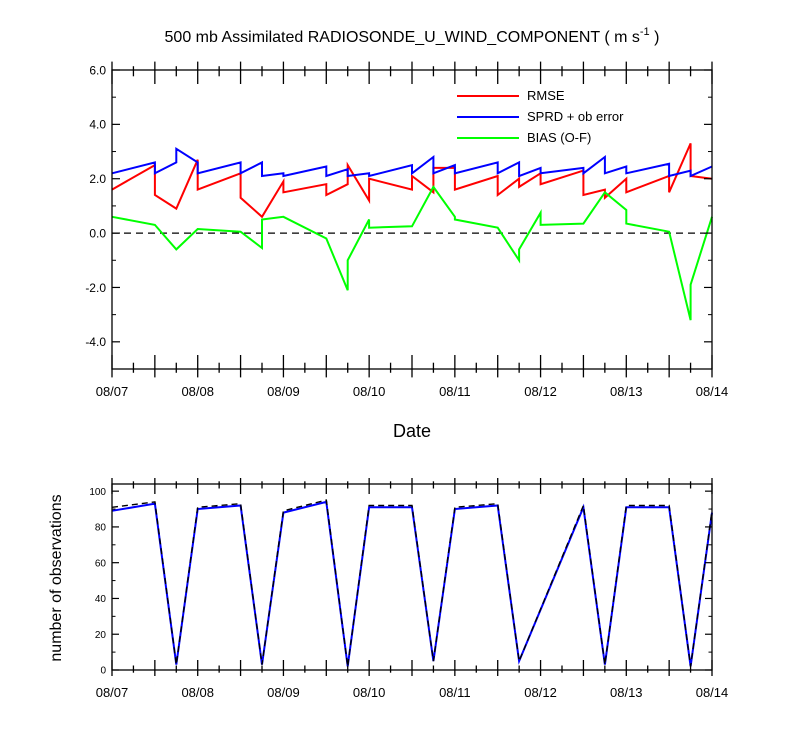 This screenshot has height=750, width=800. I want to click on top-x-tick-label: 08/09, so click(283, 391).